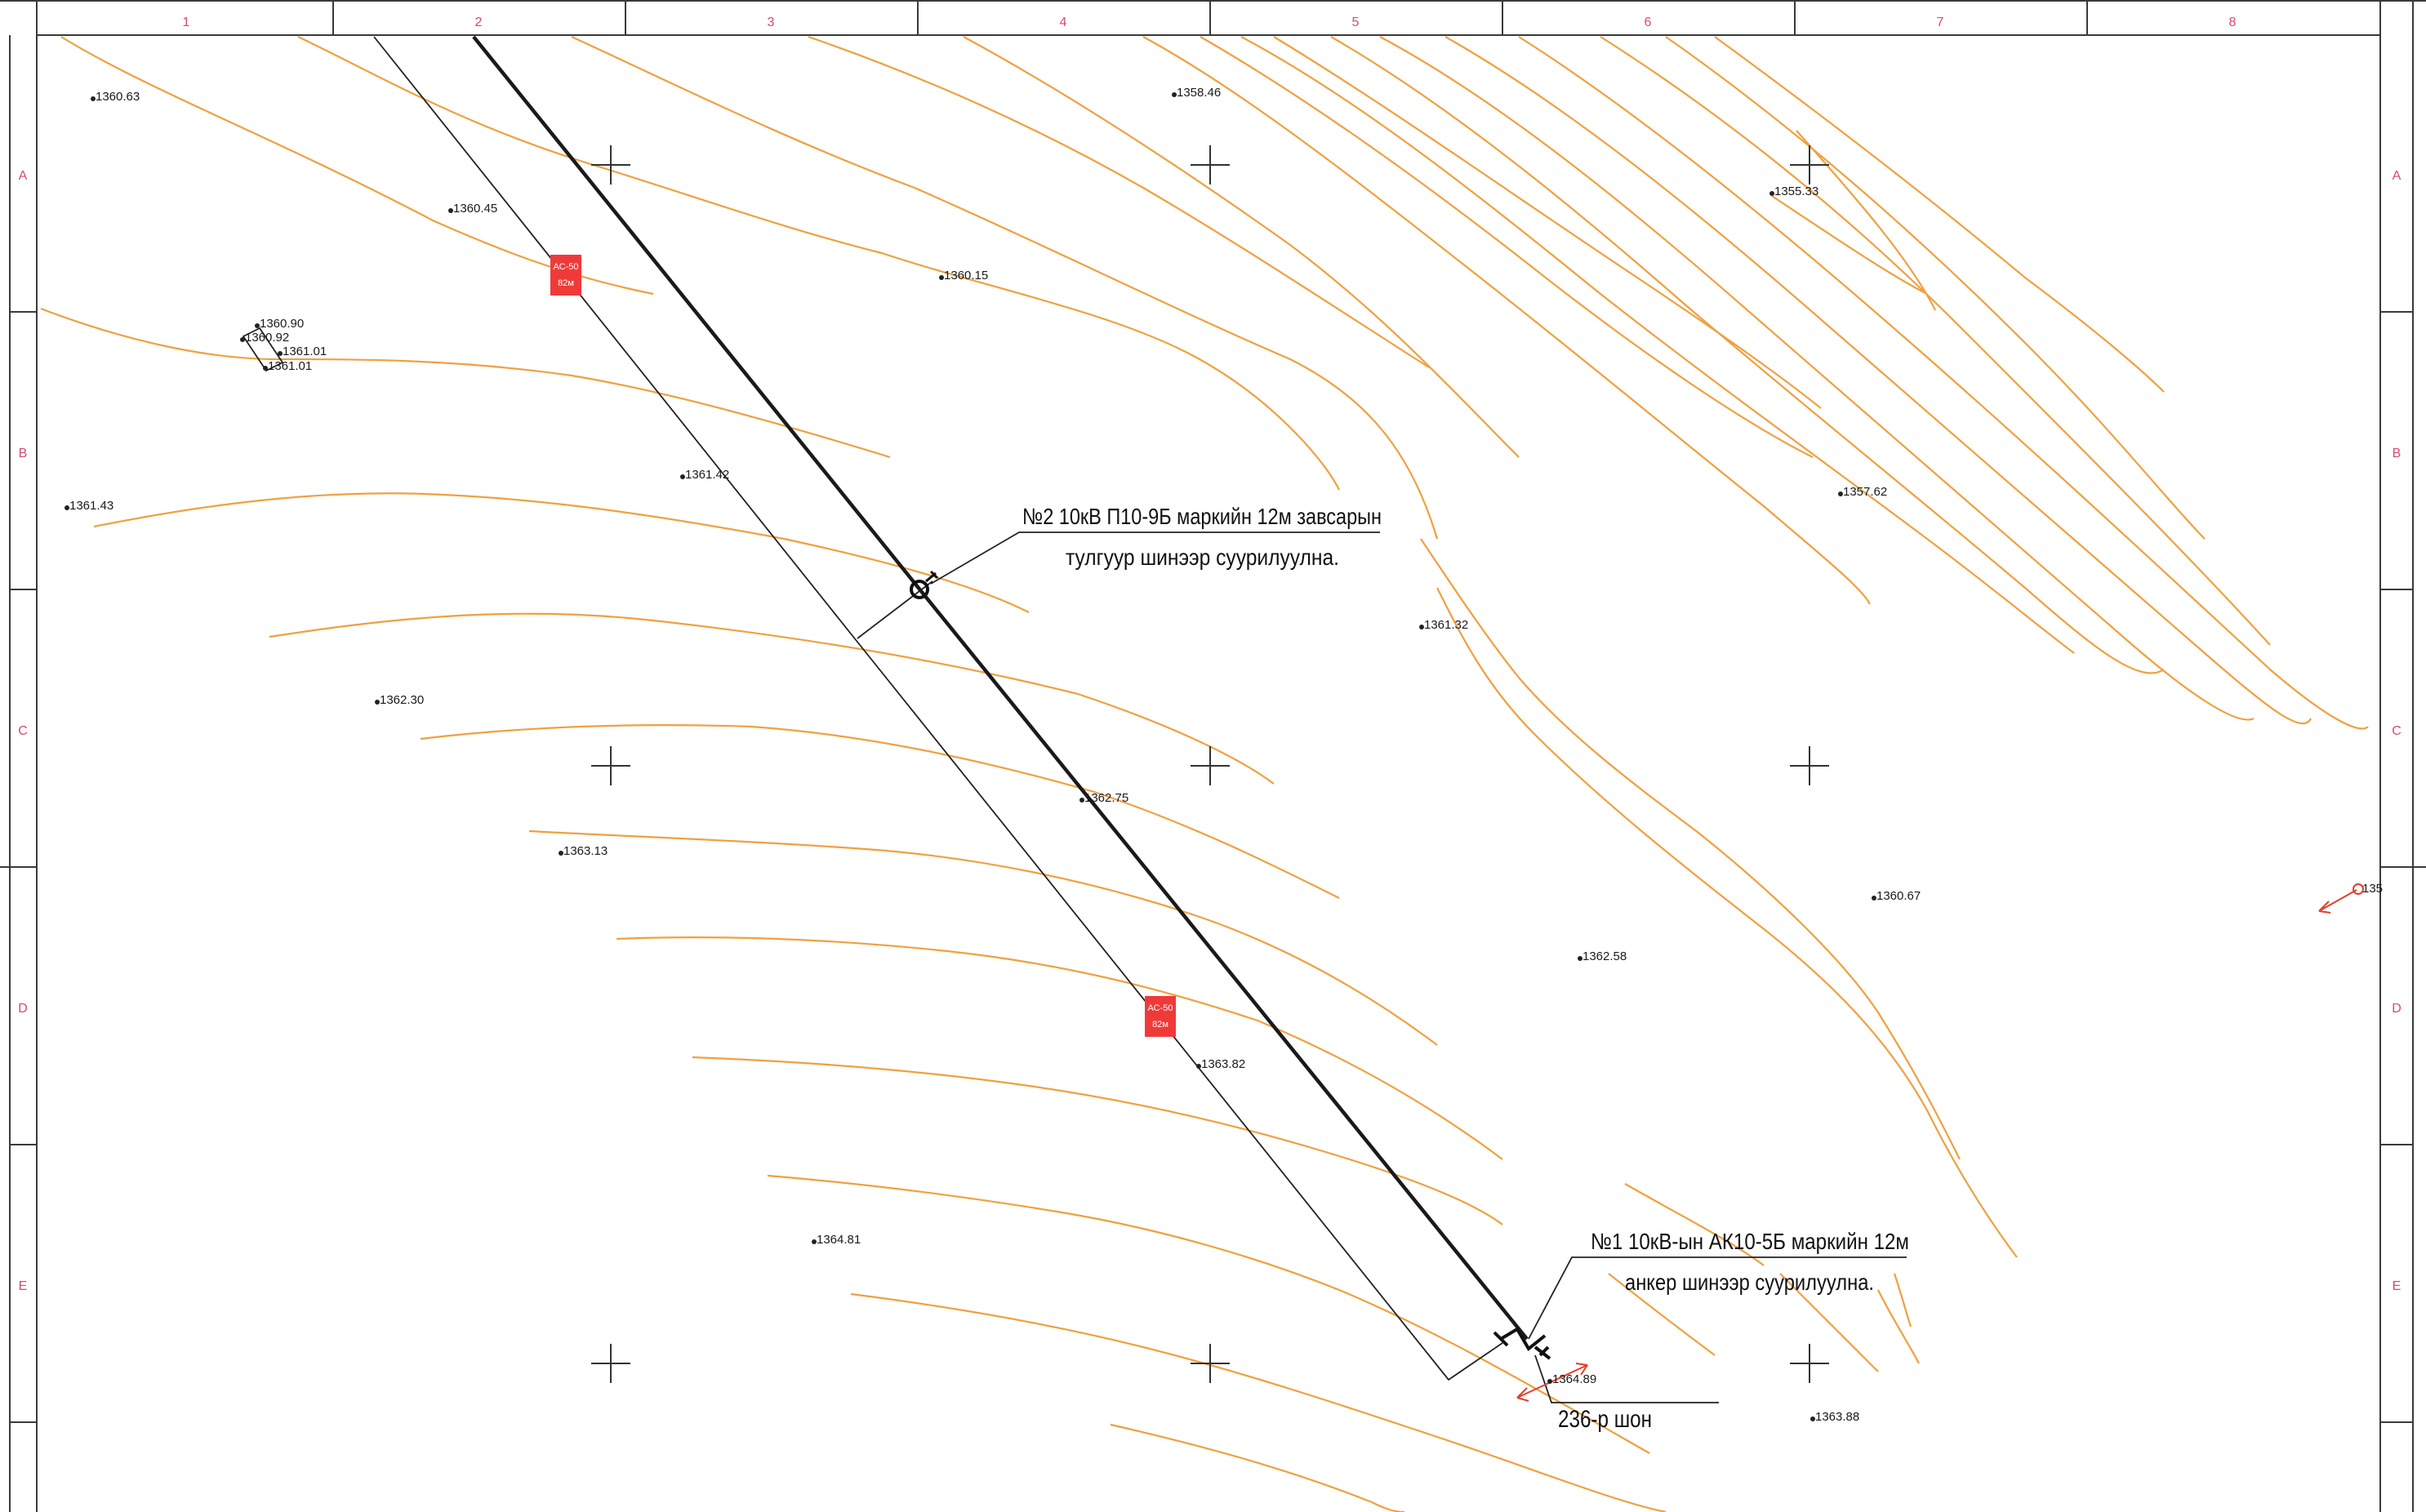  What do you see at coordinates (290, 366) in the screenshot?
I see `elevation-label: 1361.01` at bounding box center [290, 366].